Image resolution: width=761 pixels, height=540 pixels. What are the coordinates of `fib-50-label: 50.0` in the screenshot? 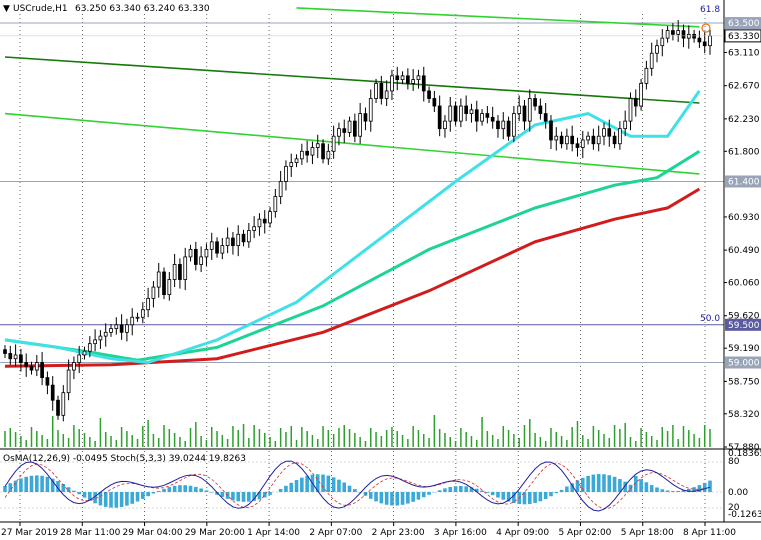 It's located at (710, 319).